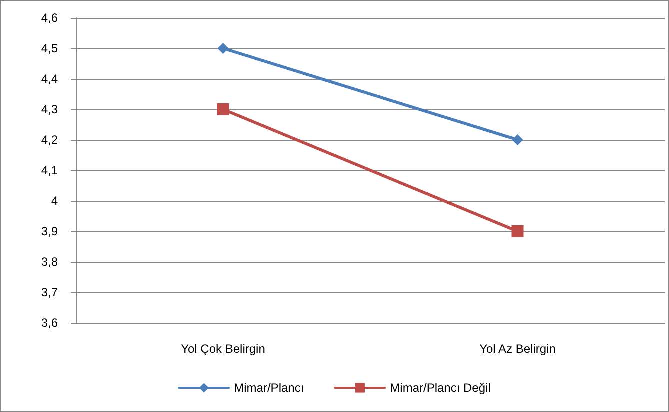  Describe the element at coordinates (440, 388) in the screenshot. I see `legend-label: Mimar/Plancı Değil` at that location.